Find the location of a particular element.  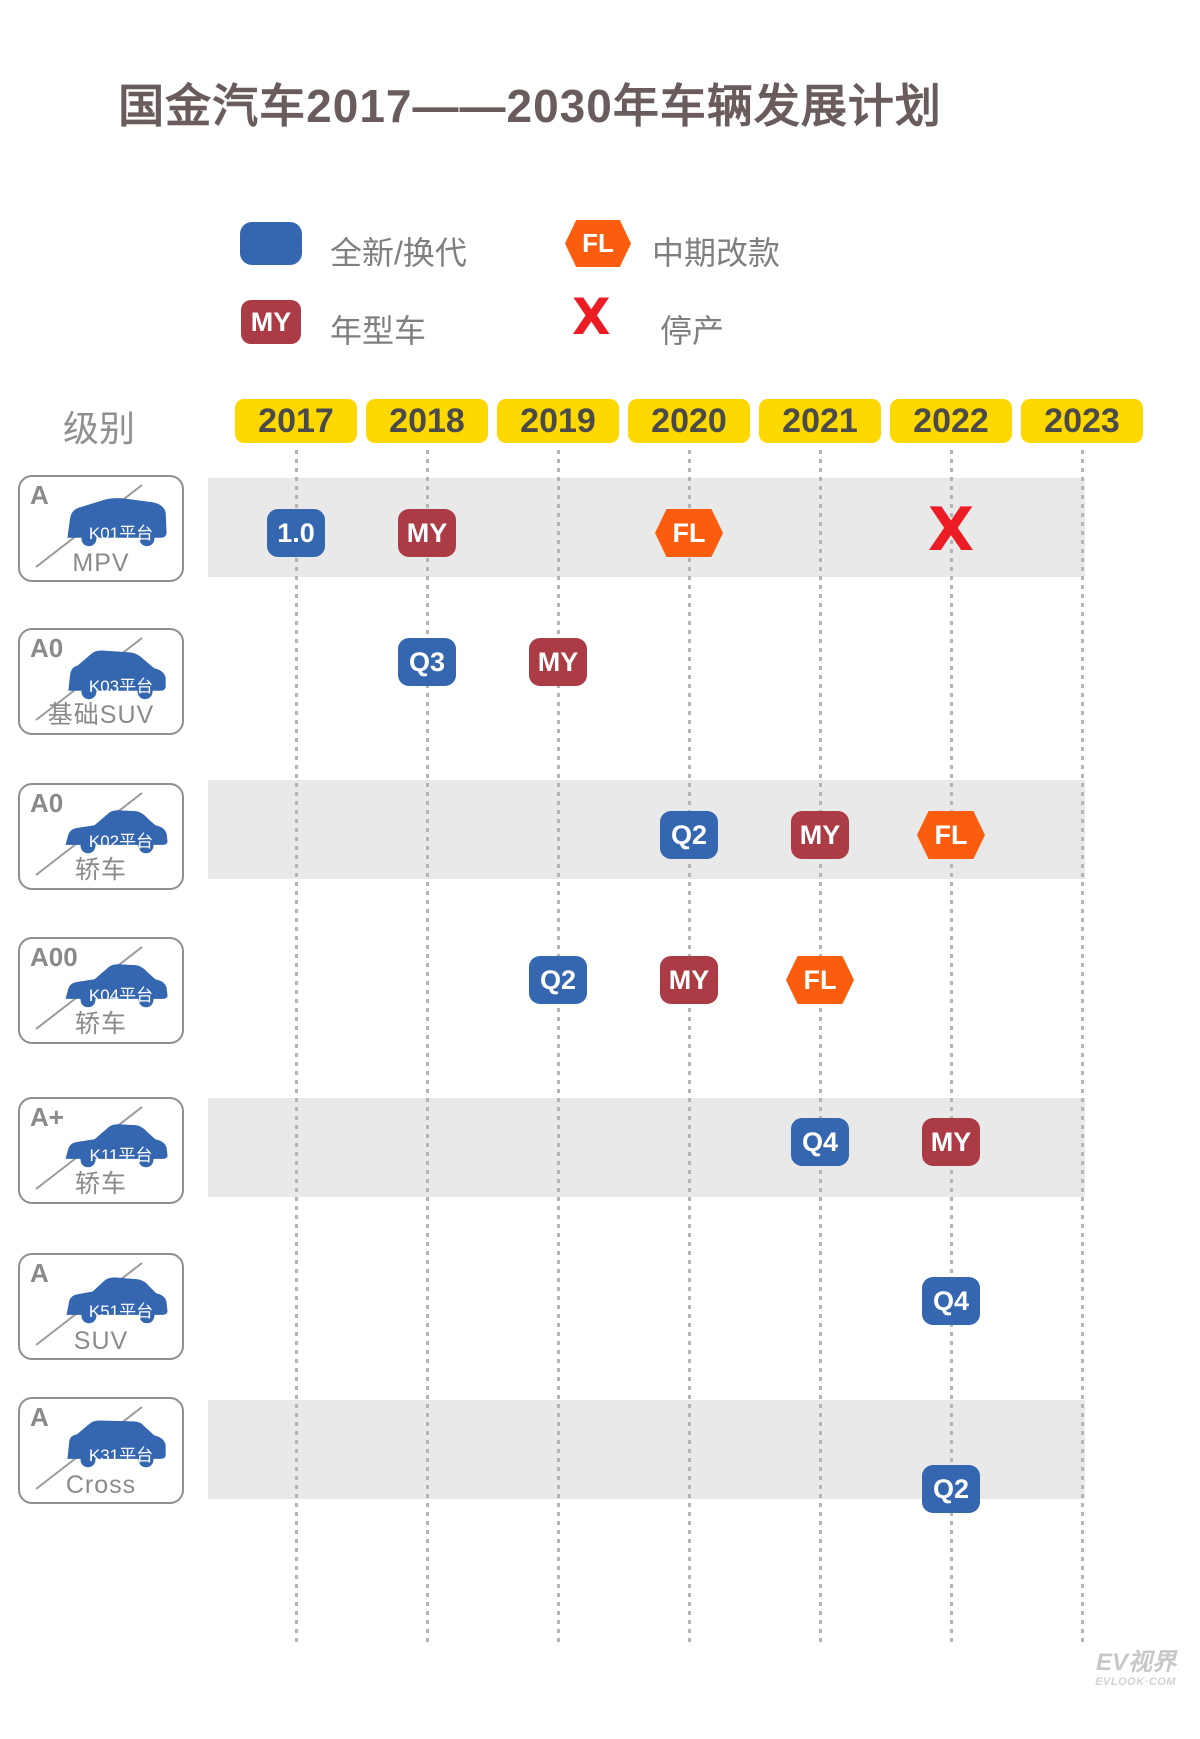

new-marker: 1.0 is located at coordinates (296, 533).